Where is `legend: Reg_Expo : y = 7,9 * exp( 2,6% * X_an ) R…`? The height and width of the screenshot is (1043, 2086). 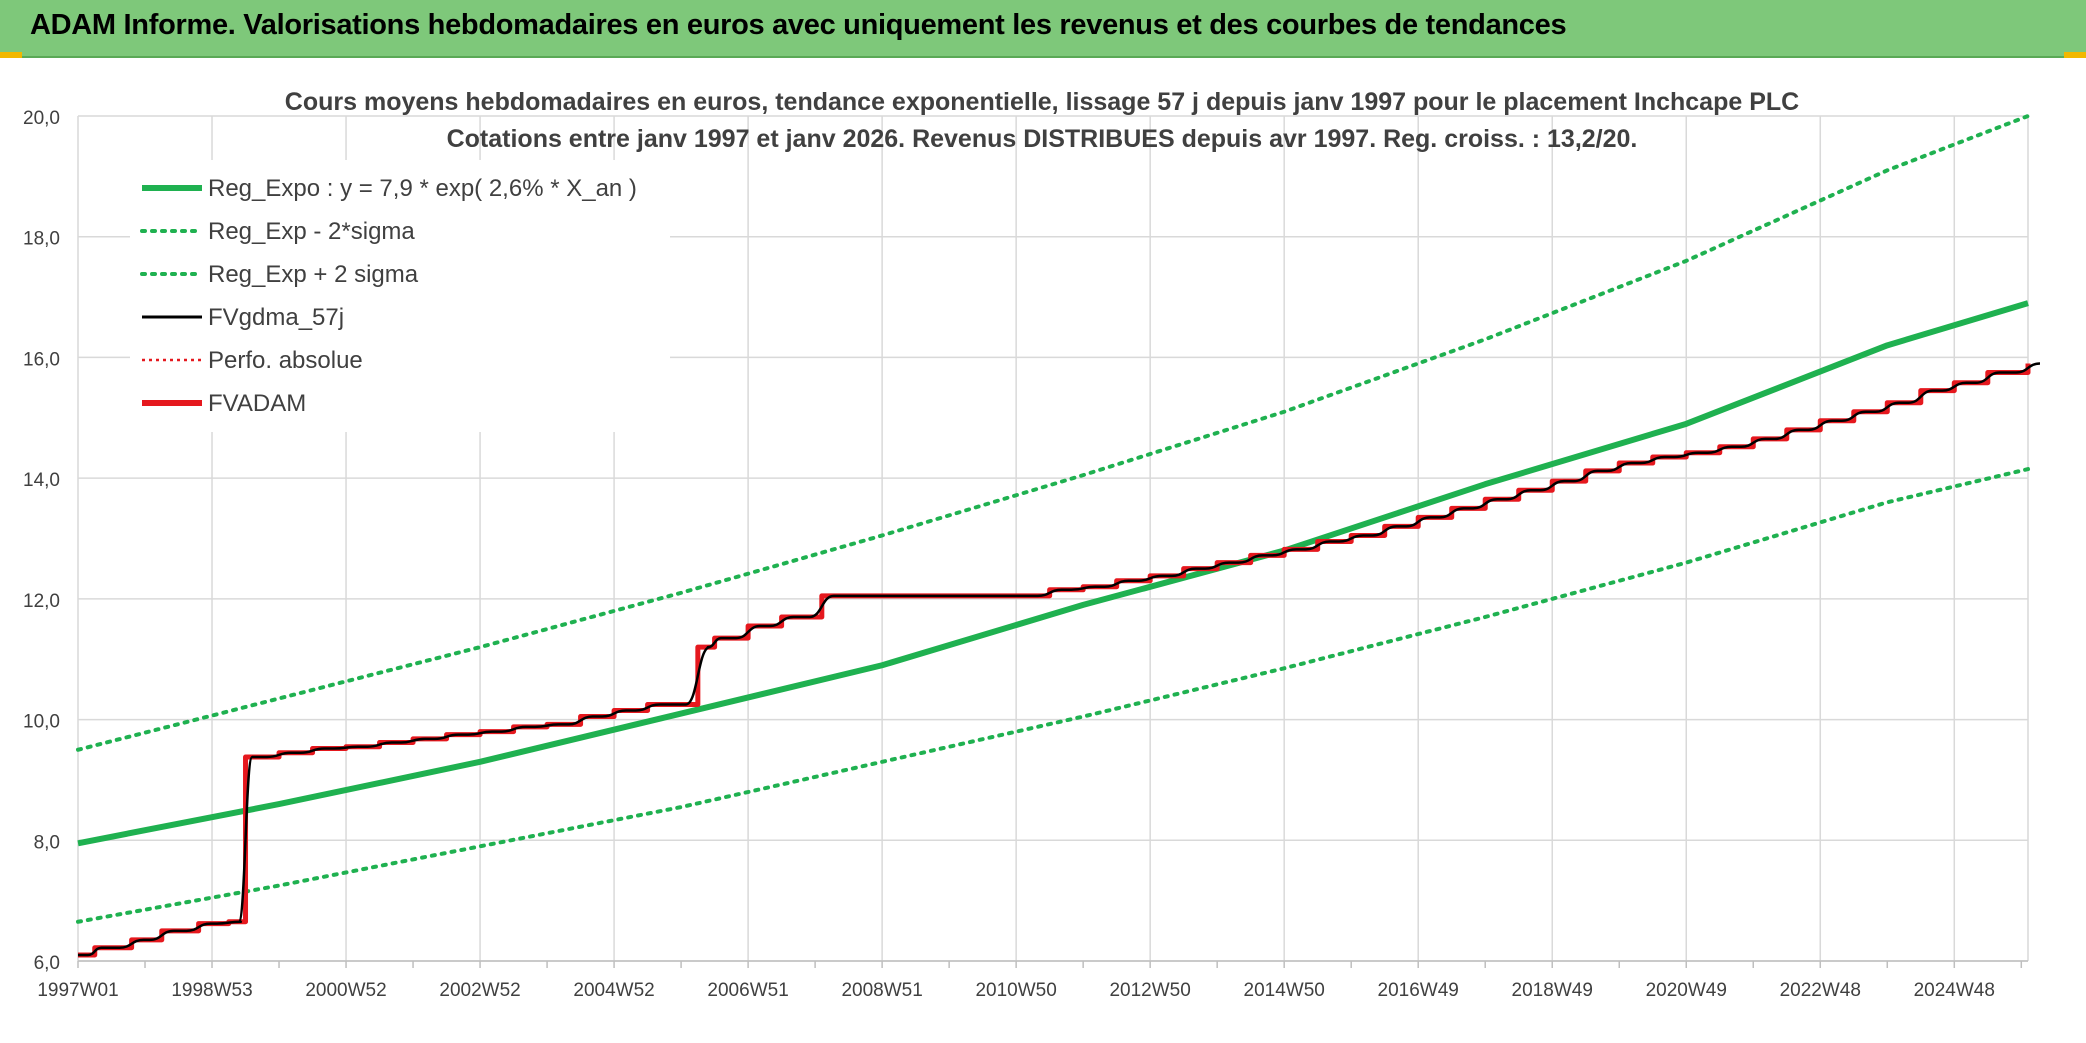
legend: Reg_Expo : y = 7,9 * exp( 2,6% * X_an ) R… is located at coordinates (400, 296).